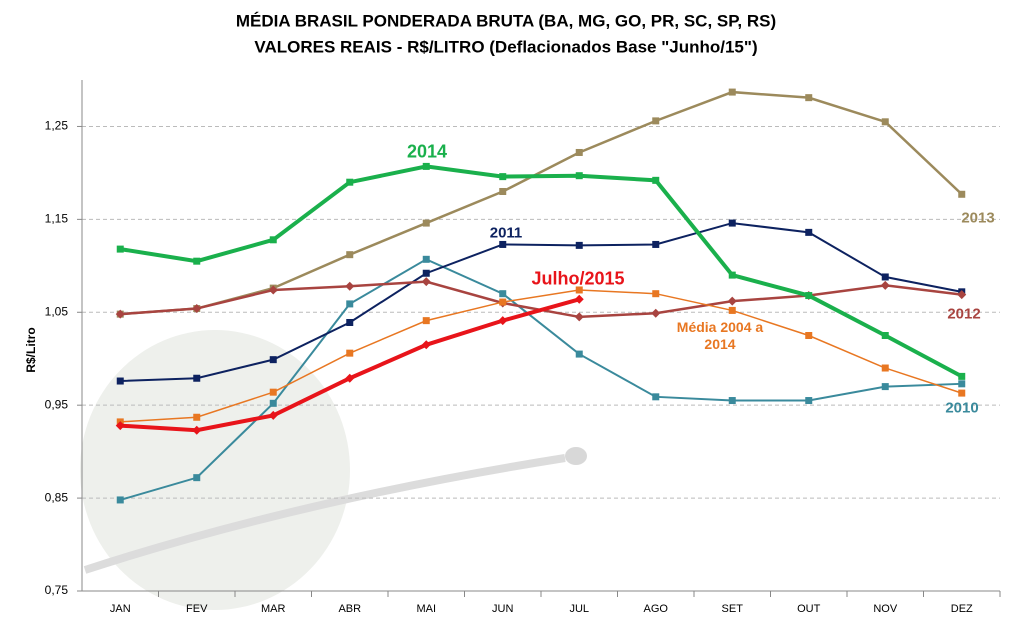 The width and height of the screenshot is (1012, 626). Describe the element at coordinates (962, 408) in the screenshot. I see `series-label: 2010` at that location.